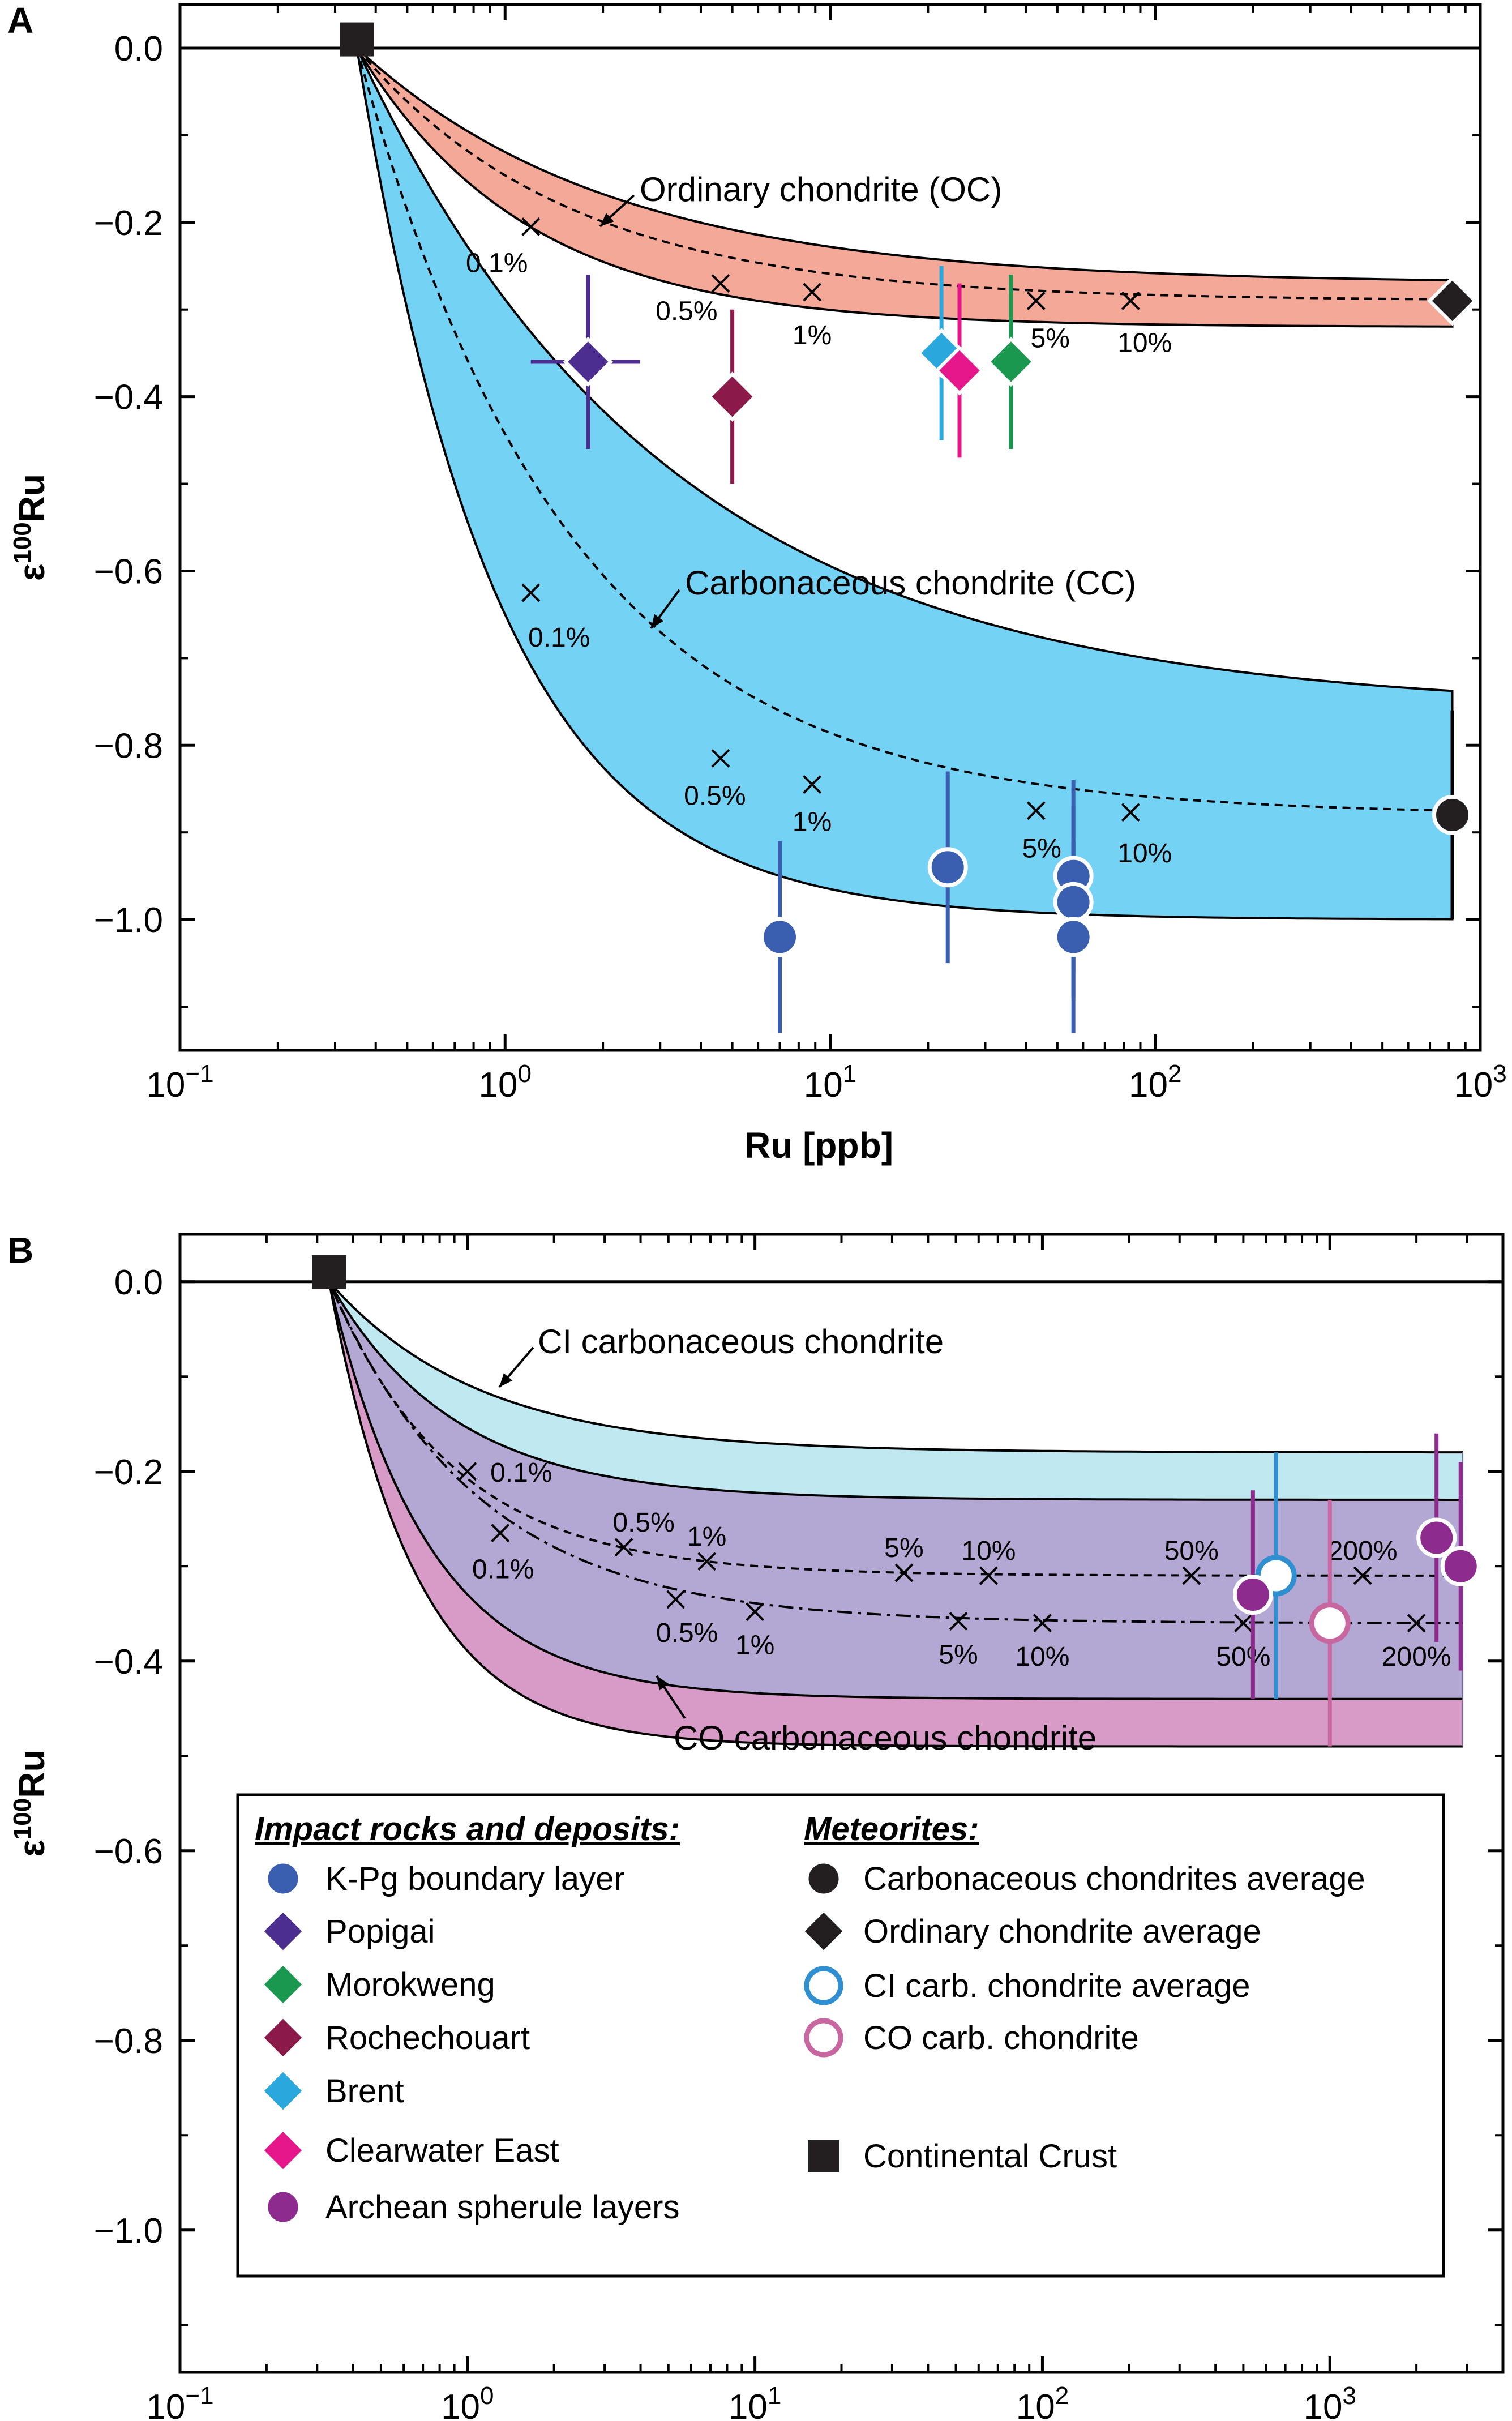  I want to click on a-point-continental-crust, so click(357, 39).